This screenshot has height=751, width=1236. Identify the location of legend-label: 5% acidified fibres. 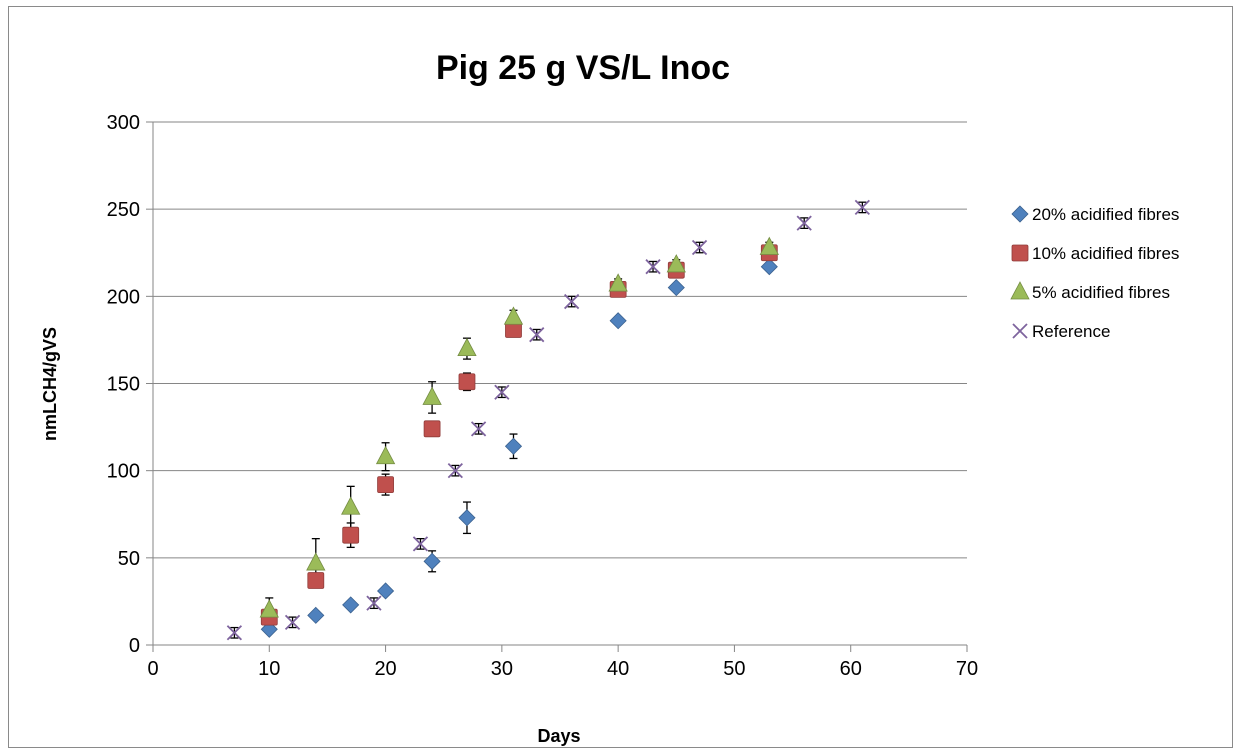
(1101, 292).